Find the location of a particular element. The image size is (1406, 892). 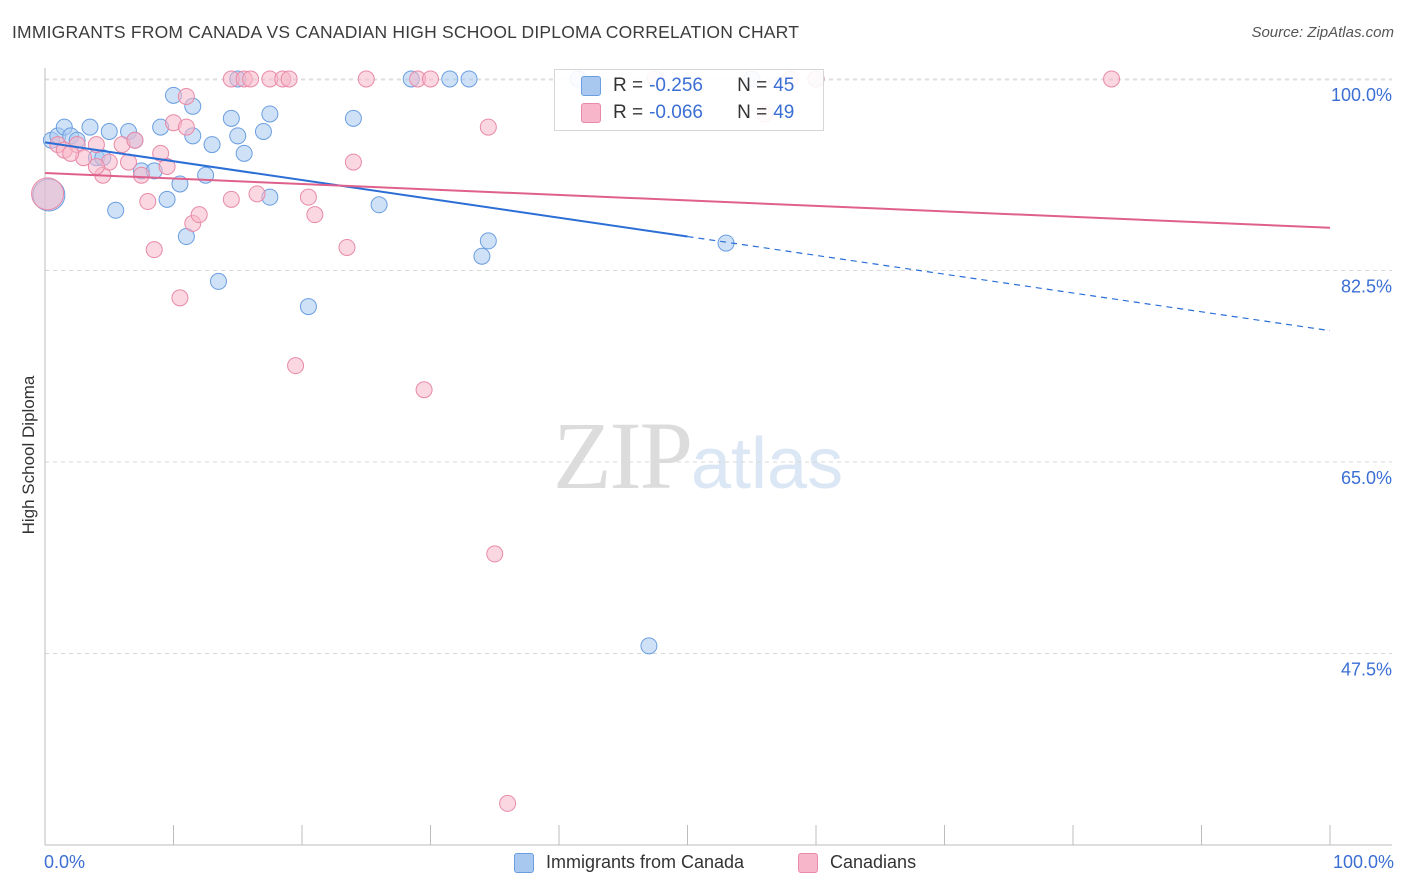

y-tick-label: 100.0% is located at coordinates (1361, 95).